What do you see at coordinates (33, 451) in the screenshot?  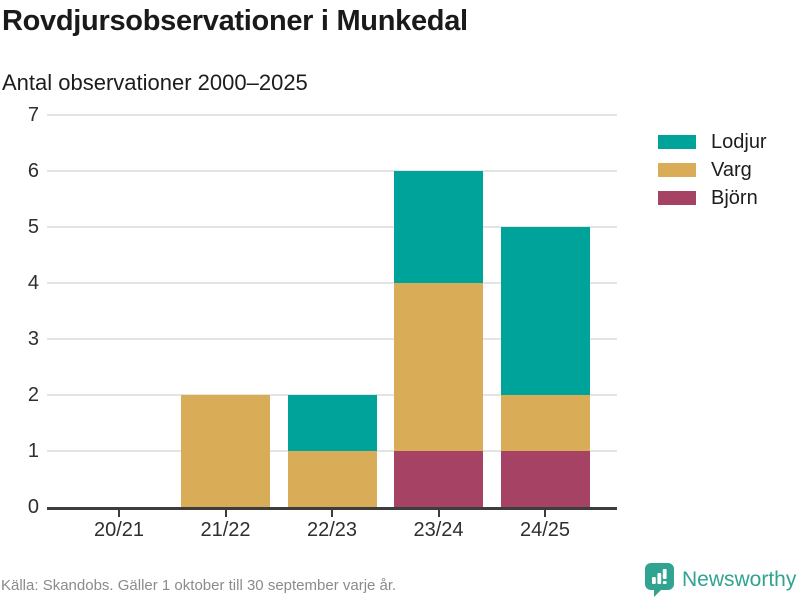 I see `y-axis-tick-label: 1` at bounding box center [33, 451].